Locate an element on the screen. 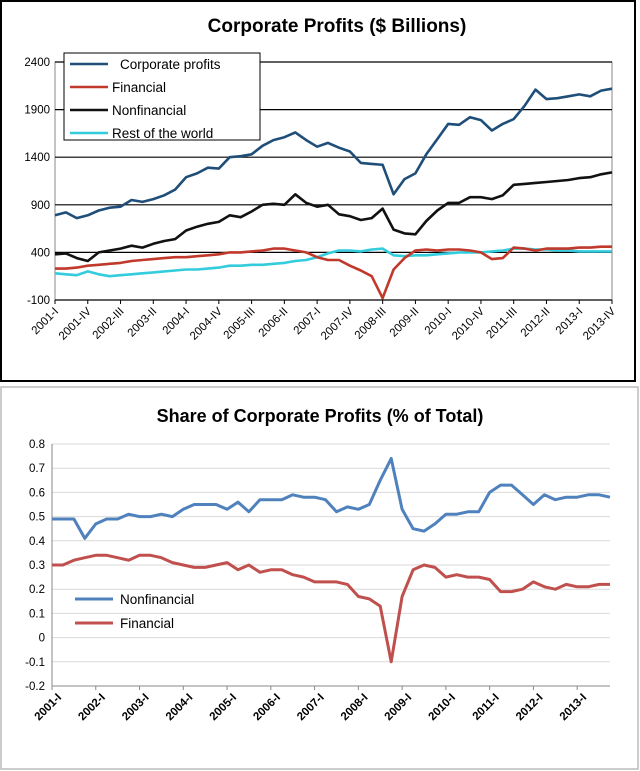 The width and height of the screenshot is (640, 771). y-tick-label: 0.4 is located at coordinates (37, 542).